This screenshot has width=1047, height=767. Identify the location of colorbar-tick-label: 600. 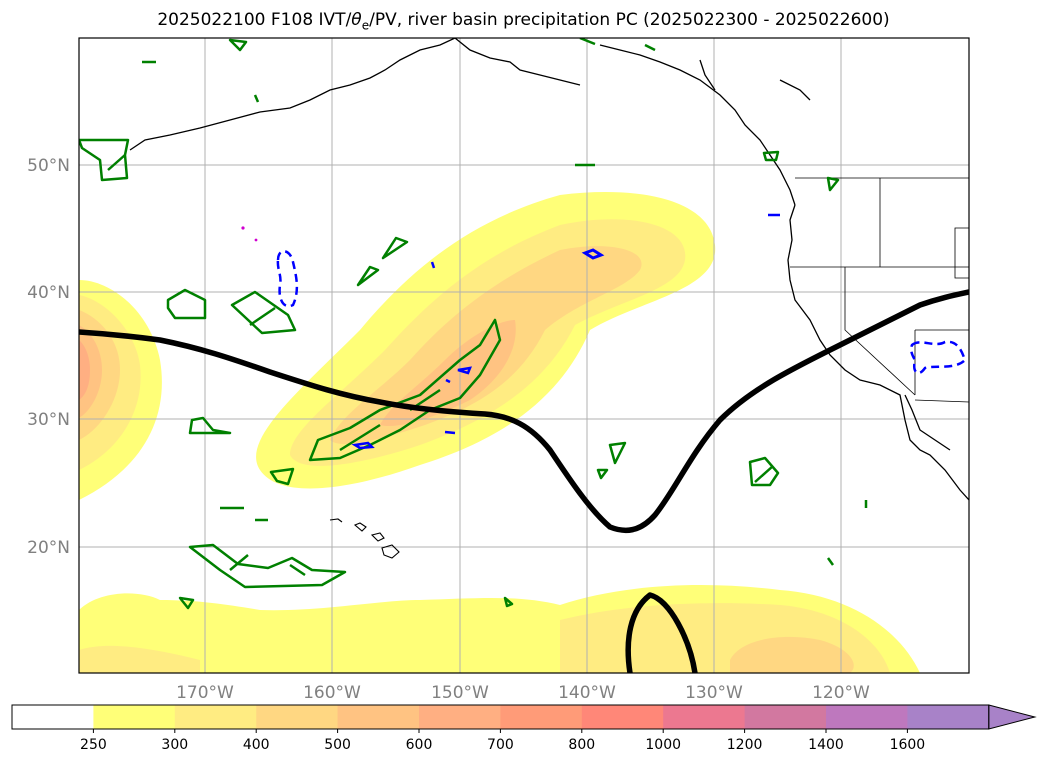
(419, 745).